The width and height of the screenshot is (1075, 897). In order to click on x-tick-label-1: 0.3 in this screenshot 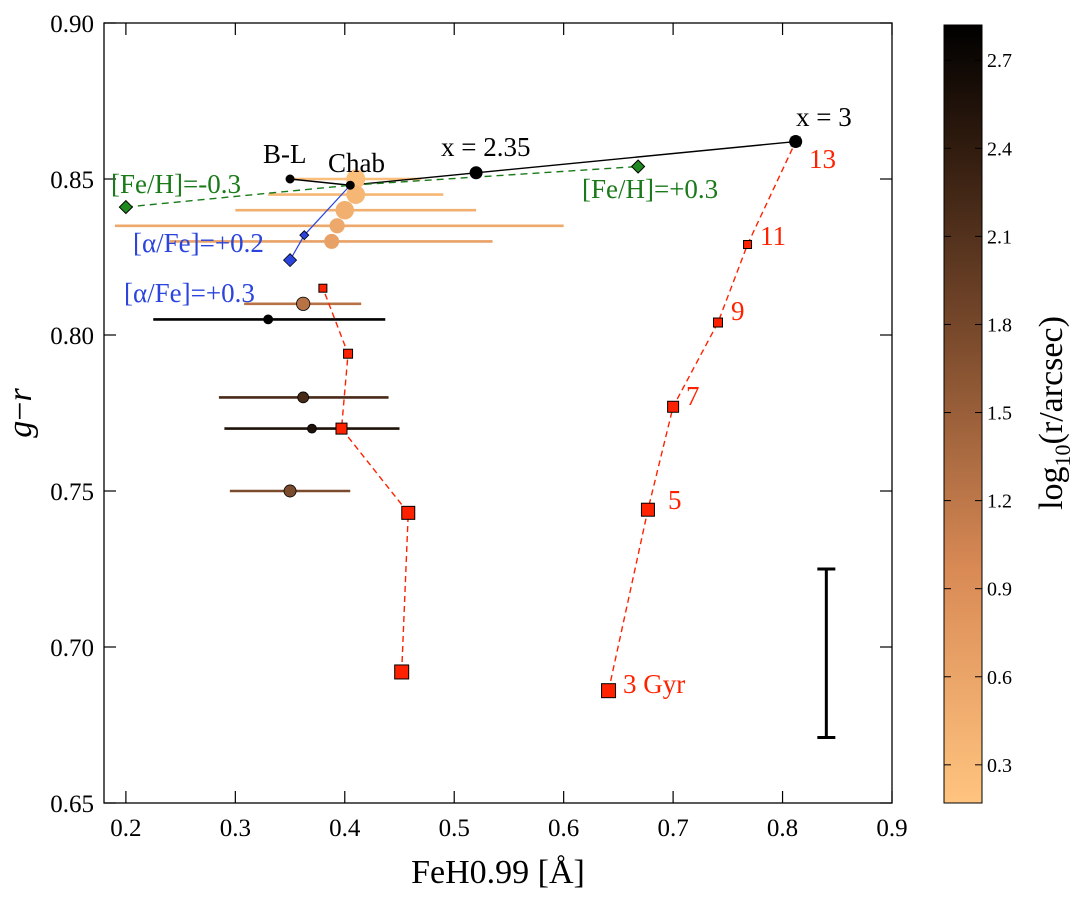, I will do `click(235, 828)`.